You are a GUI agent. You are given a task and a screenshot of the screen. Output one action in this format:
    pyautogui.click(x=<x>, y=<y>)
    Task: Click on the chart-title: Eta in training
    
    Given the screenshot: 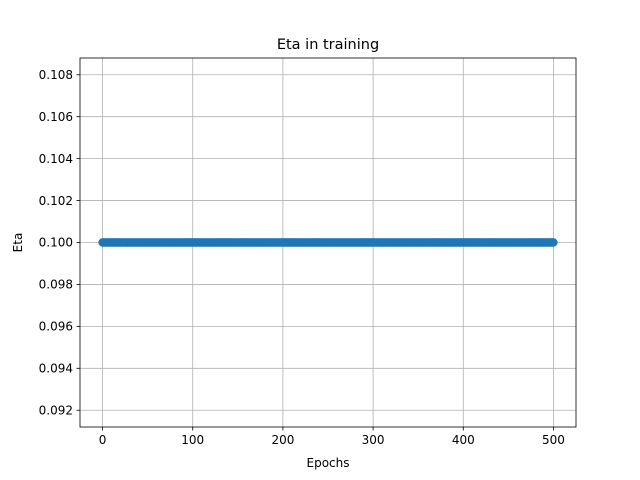 What is the action you would take?
    pyautogui.click(x=328, y=45)
    